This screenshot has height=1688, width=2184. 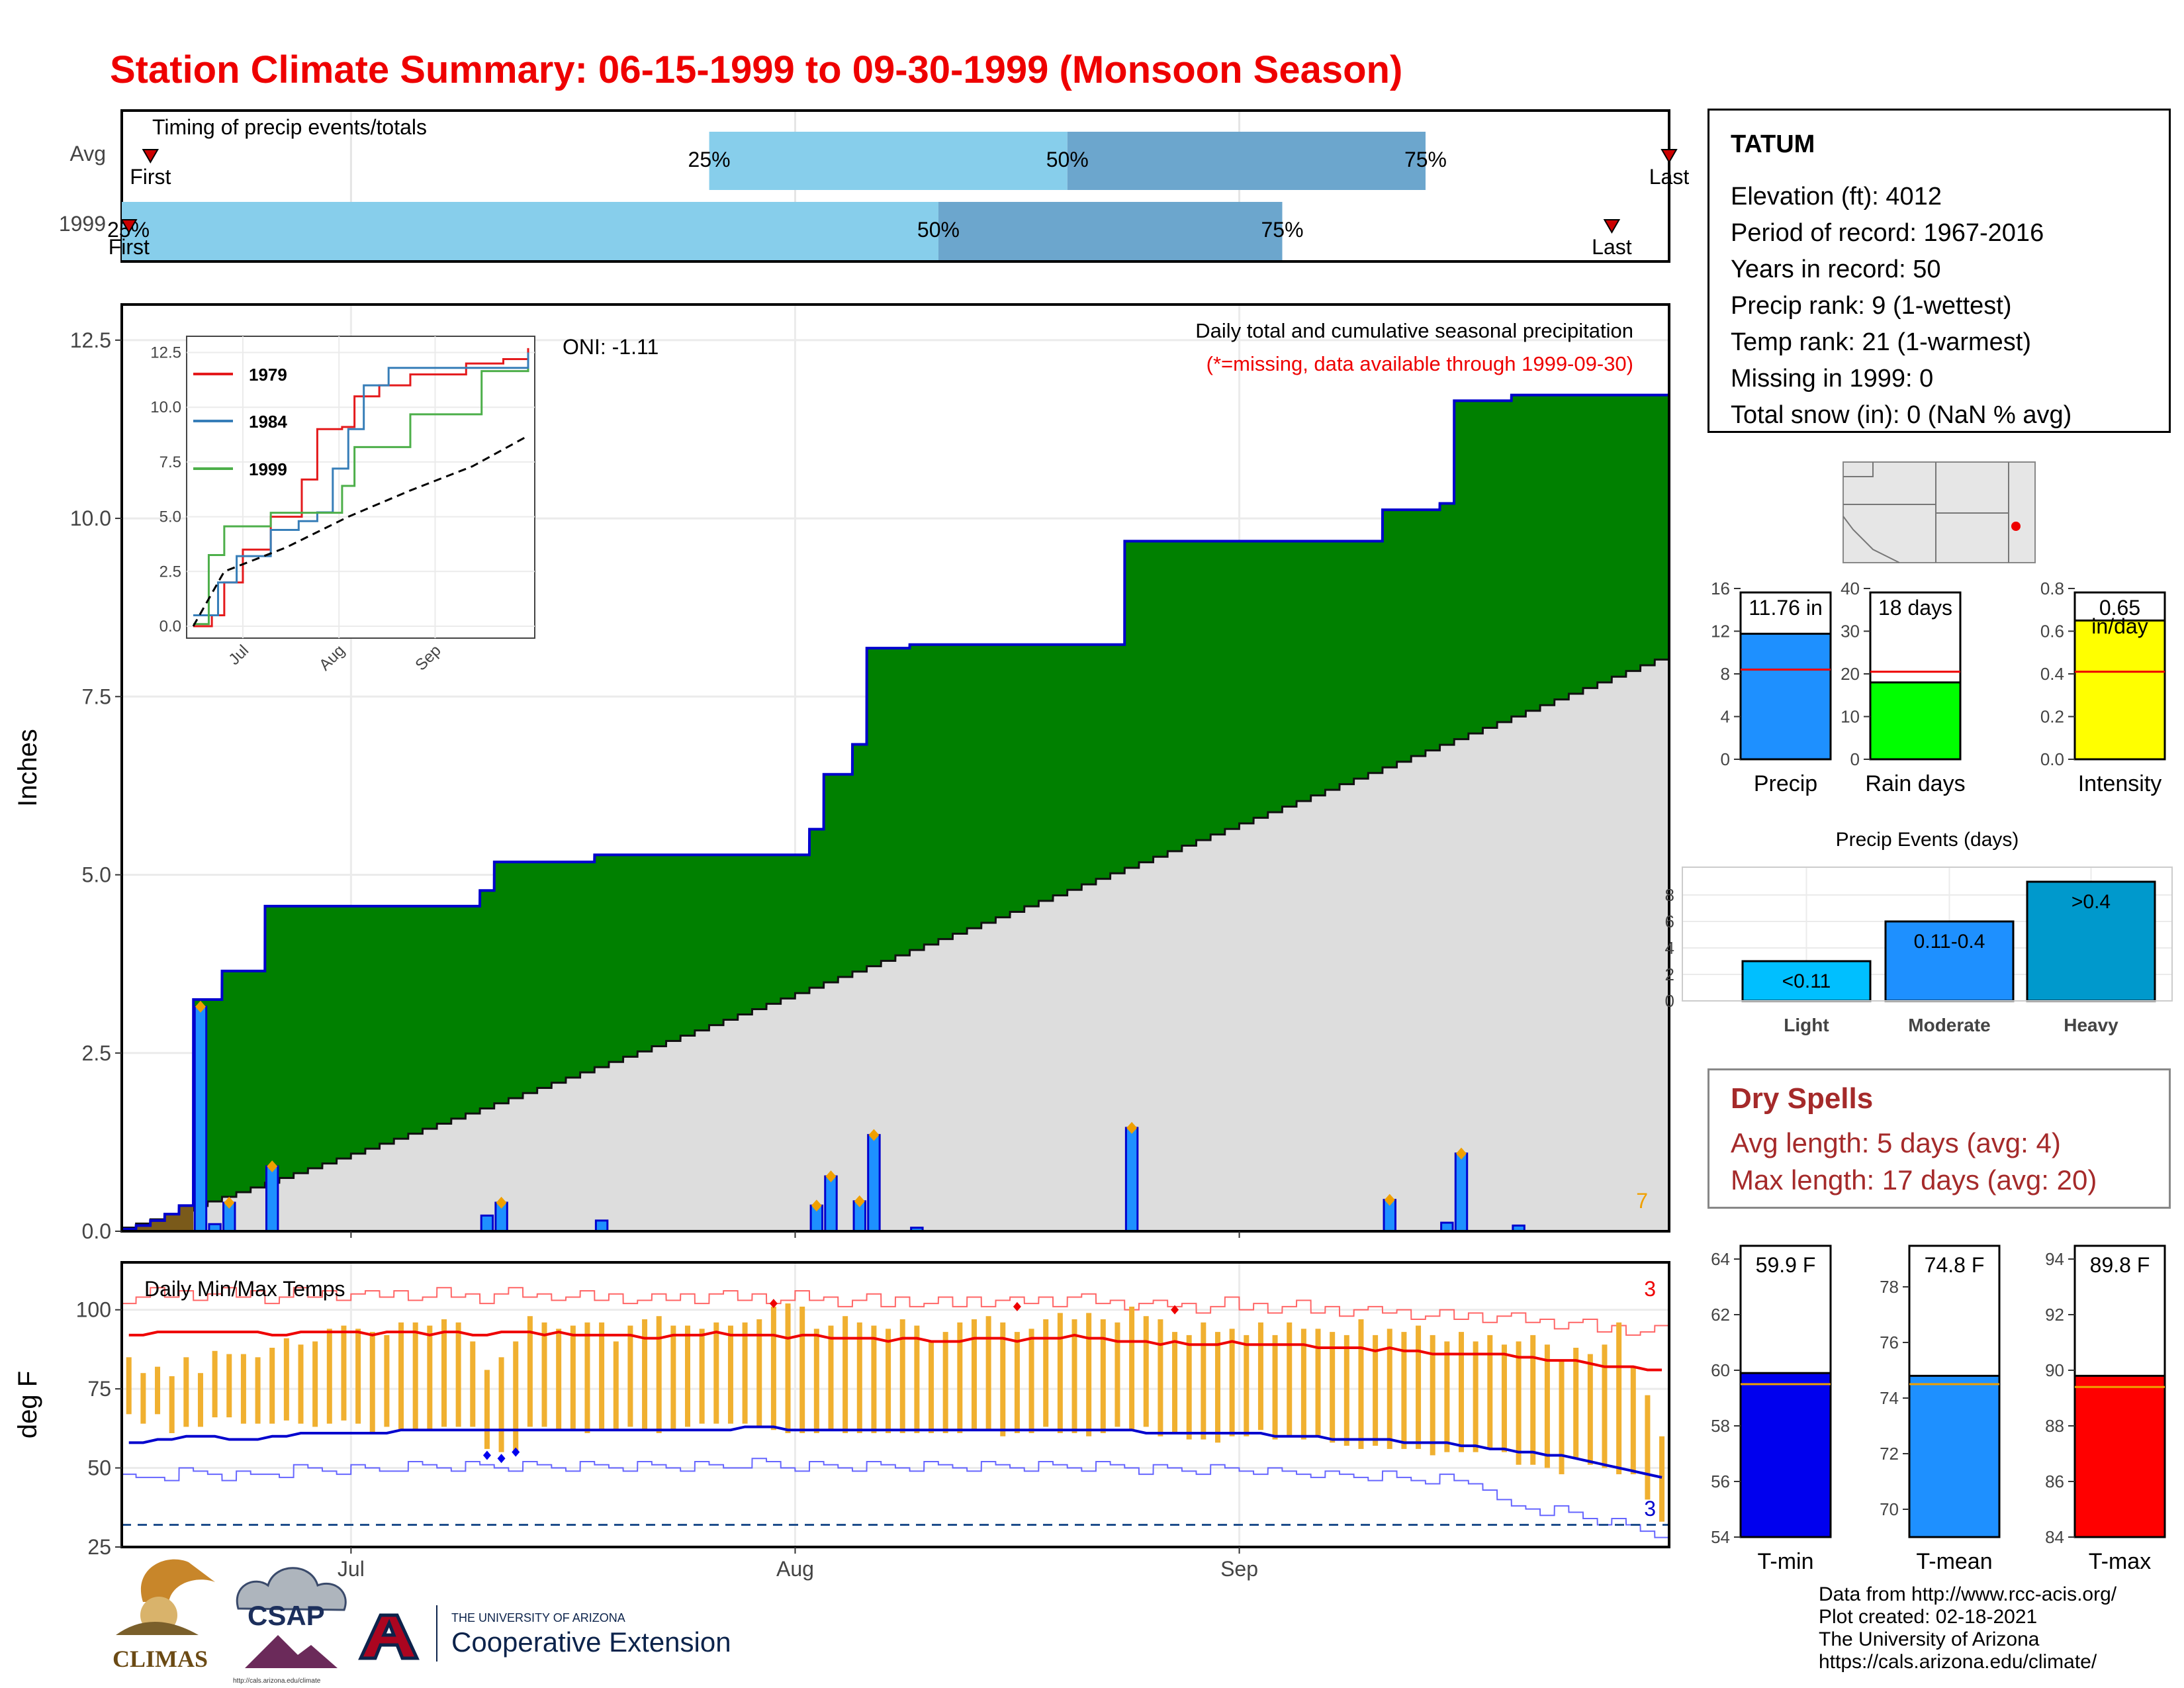 What do you see at coordinates (2054, 1481) in the screenshot?
I see `season-temp-y-tick-label: 86` at bounding box center [2054, 1481].